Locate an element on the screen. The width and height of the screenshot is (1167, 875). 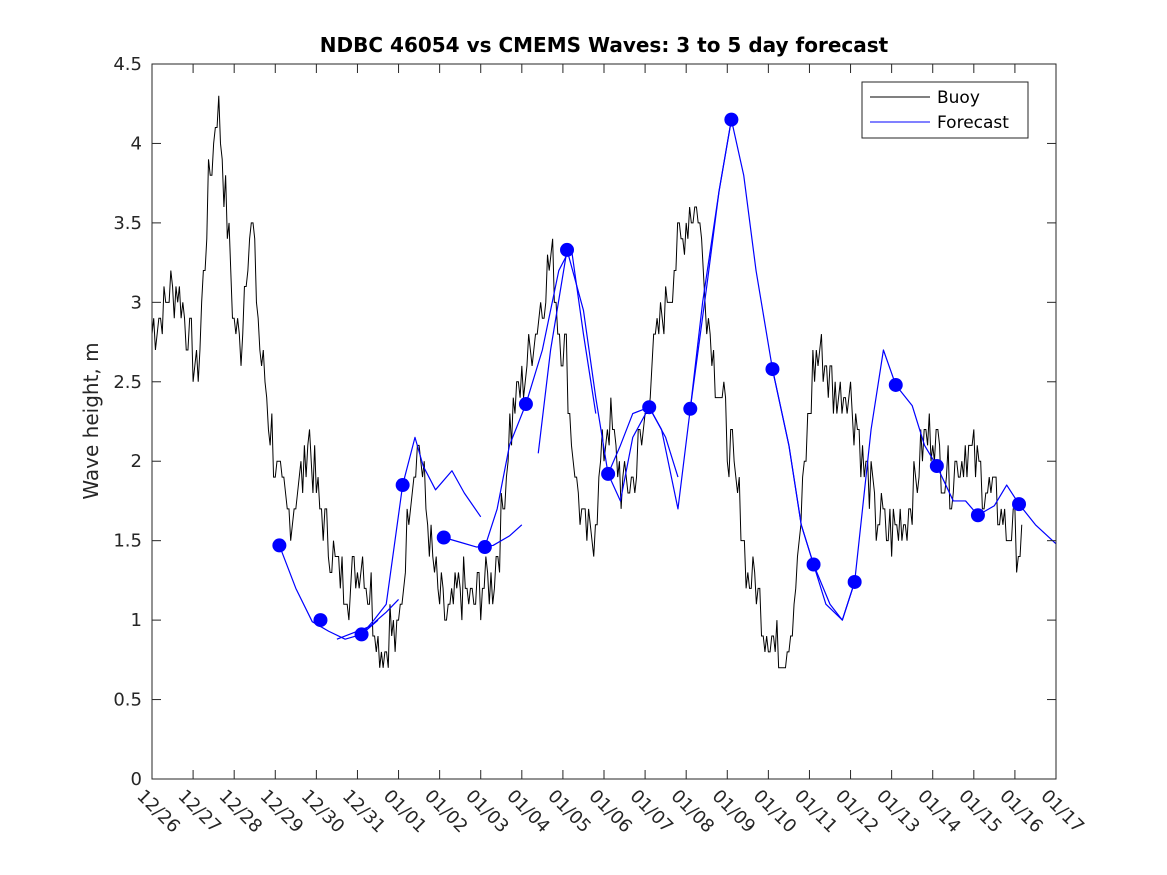
y-tick-label: 3.5 is located at coordinates (127, 223).